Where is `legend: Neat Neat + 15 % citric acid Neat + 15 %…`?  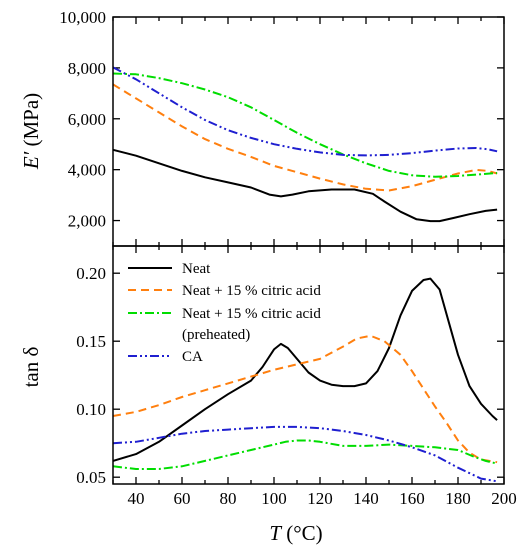 legend: Neat Neat + 15 % citric acid Neat + 15 %… is located at coordinates (224, 313).